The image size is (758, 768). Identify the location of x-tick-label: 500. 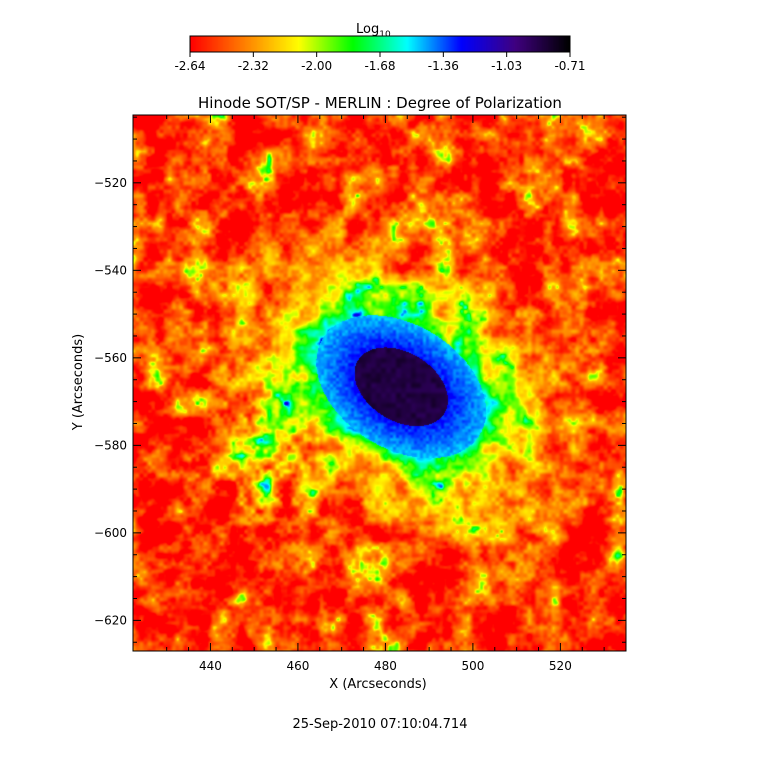
(472, 666).